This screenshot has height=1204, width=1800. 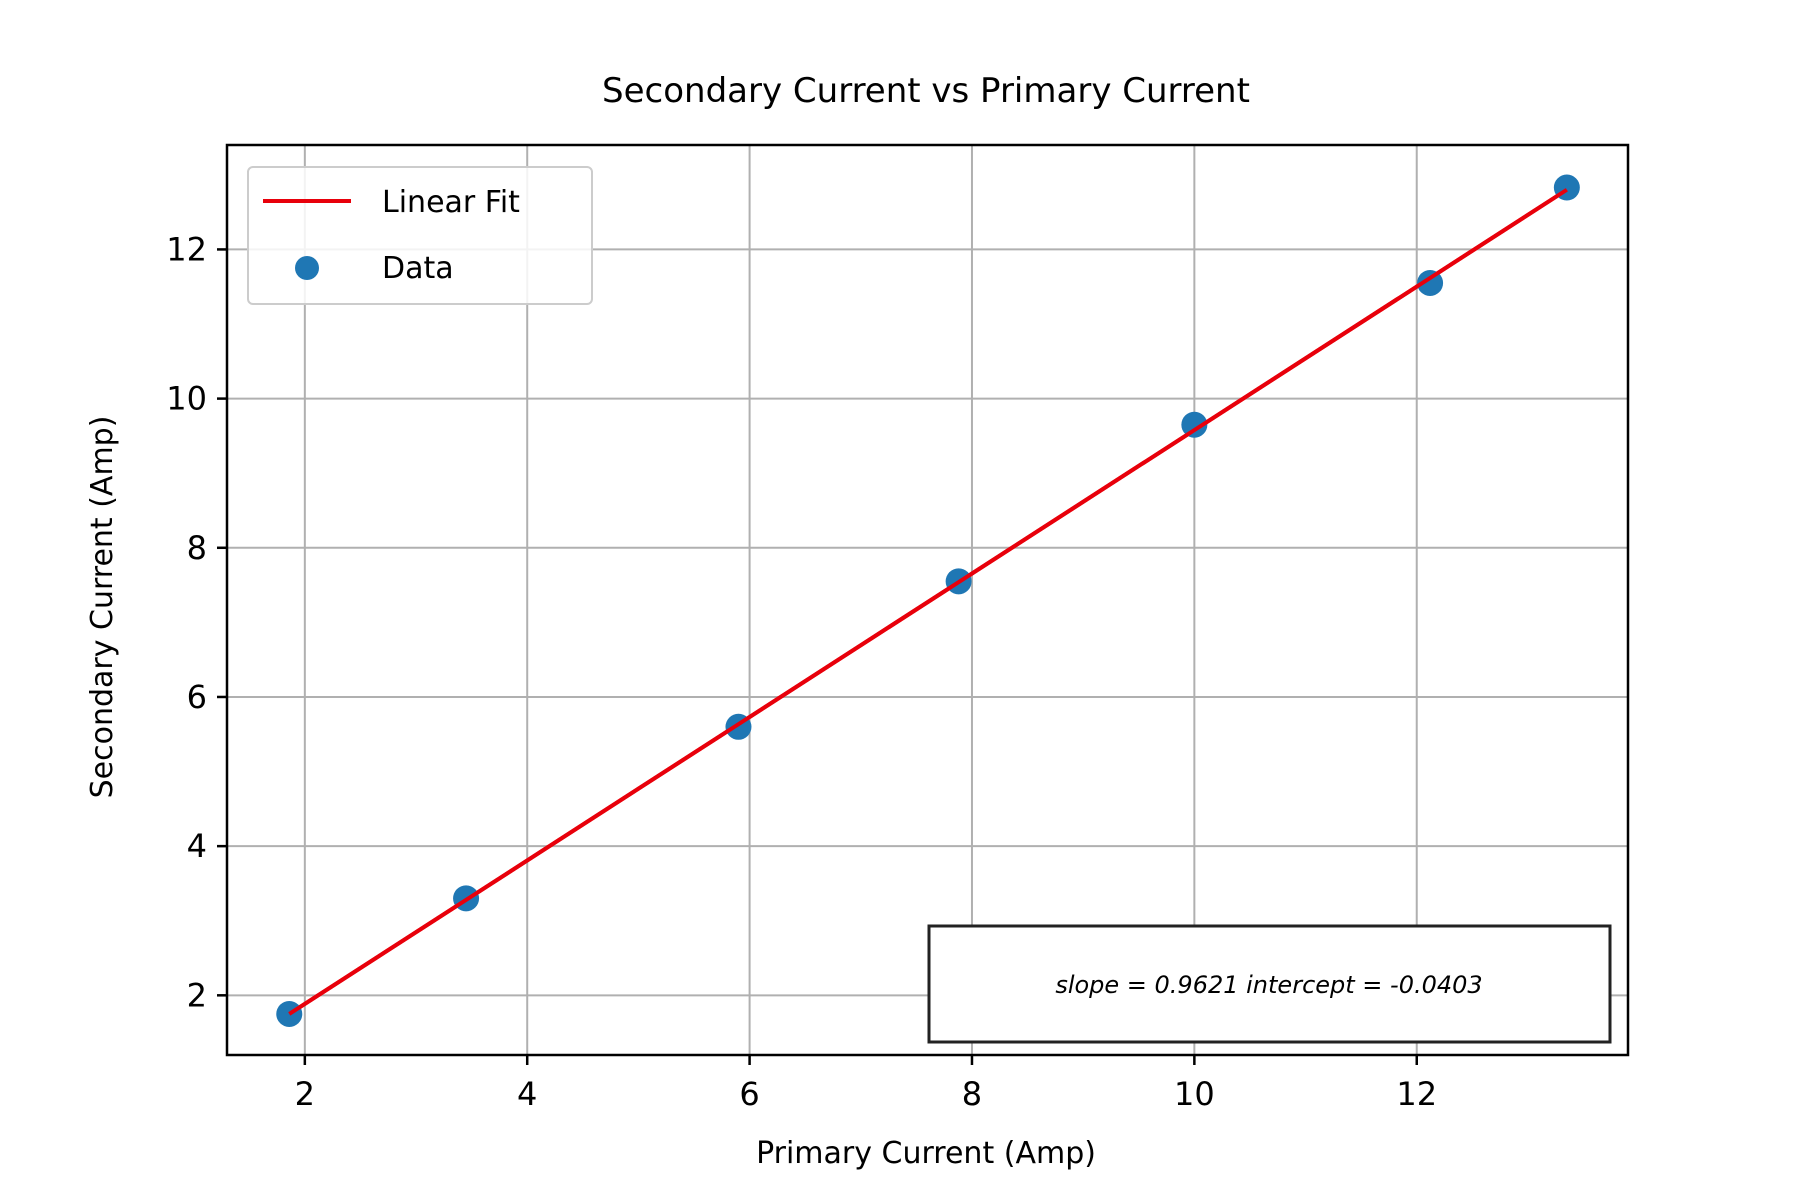 I want to click on x-tick-label: 4, so click(x=527, y=1094).